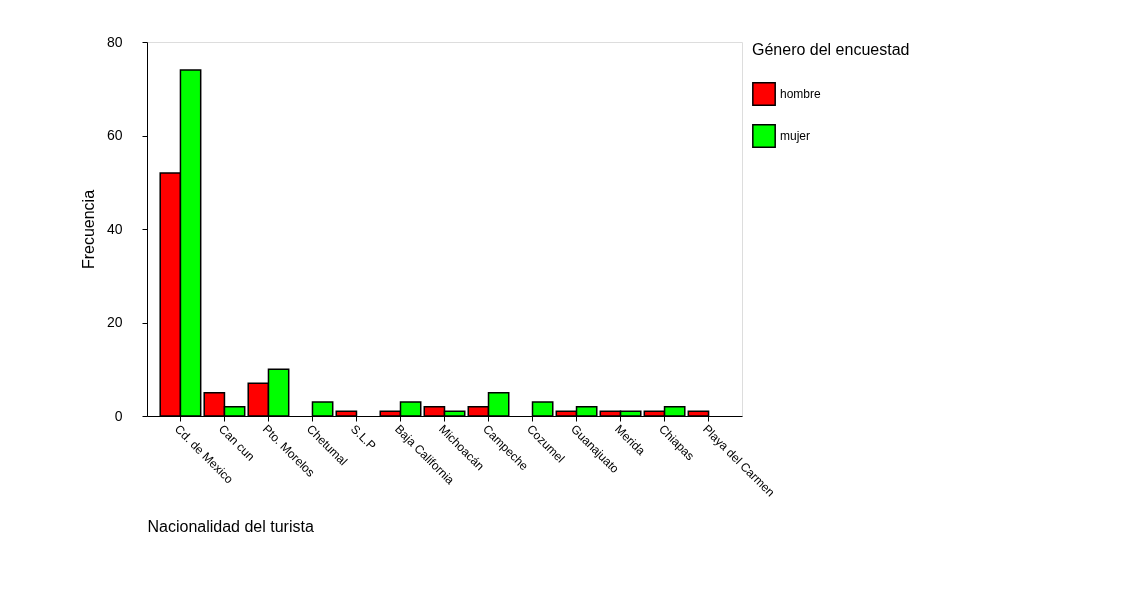  Describe the element at coordinates (88, 229) in the screenshot. I see `y-axis-title: Frecuencia` at that location.